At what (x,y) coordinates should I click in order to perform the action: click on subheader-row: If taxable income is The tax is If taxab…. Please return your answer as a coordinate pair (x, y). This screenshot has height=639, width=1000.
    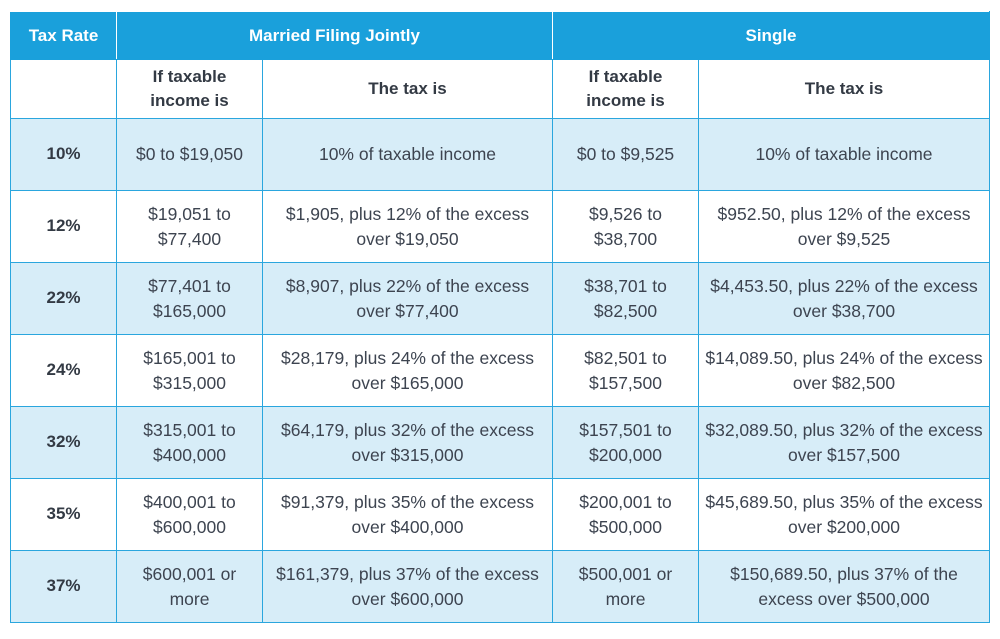
    Looking at the image, I should click on (500, 89).